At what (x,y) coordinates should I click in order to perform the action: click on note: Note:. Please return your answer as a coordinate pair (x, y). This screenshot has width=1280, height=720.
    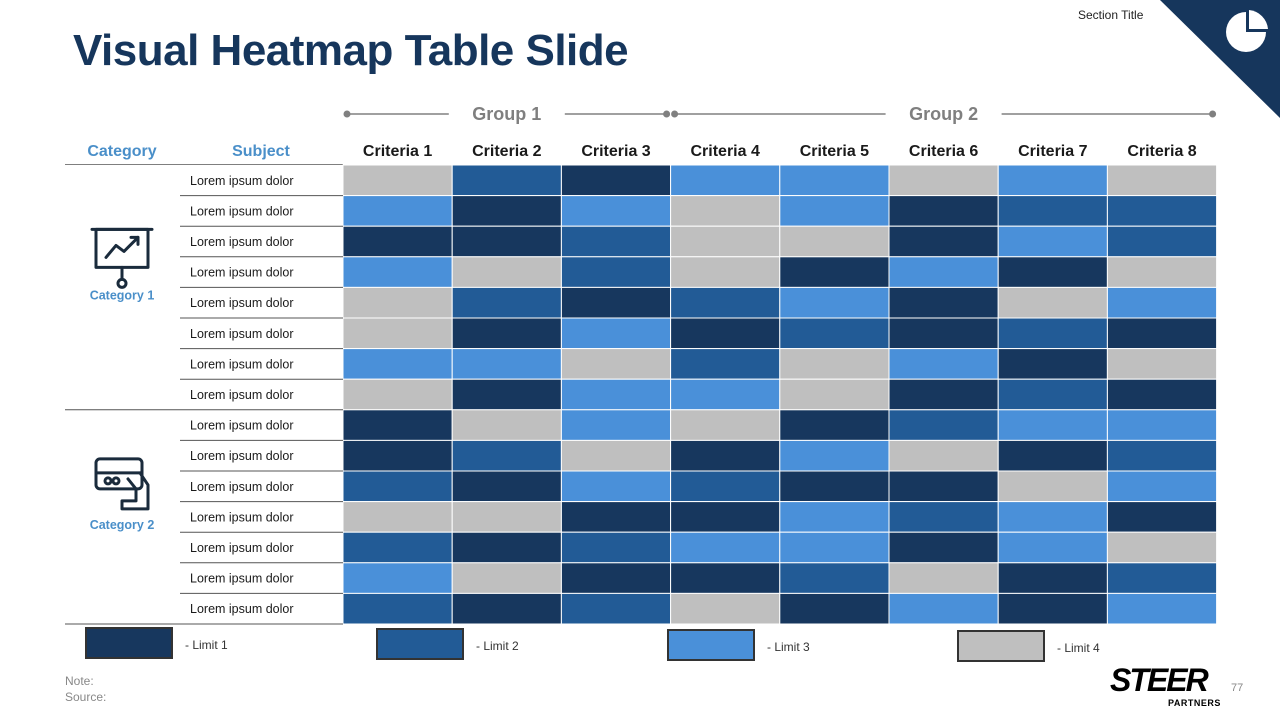
    Looking at the image, I should click on (79, 681).